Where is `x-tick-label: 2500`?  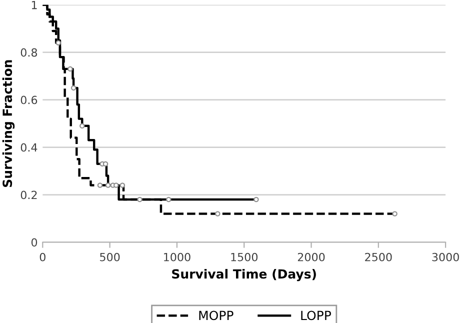 x-tick-label: 2500 is located at coordinates (378, 257).